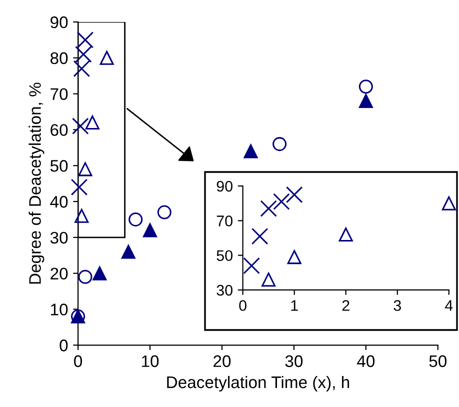 The height and width of the screenshot is (407, 459). I want to click on x-tick-label: 50, so click(438, 361).